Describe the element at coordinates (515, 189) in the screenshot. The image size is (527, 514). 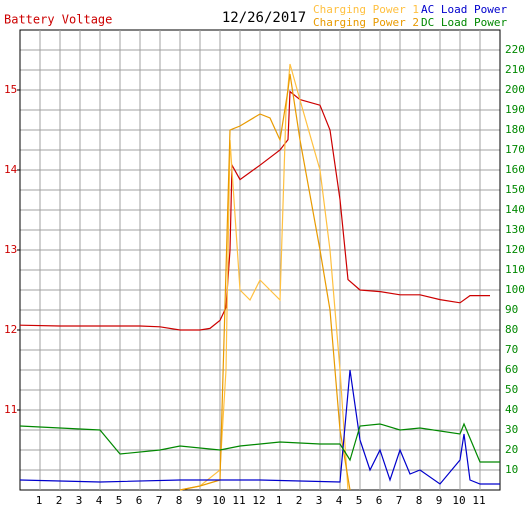
I see `y2-tick-label: 150` at that location.